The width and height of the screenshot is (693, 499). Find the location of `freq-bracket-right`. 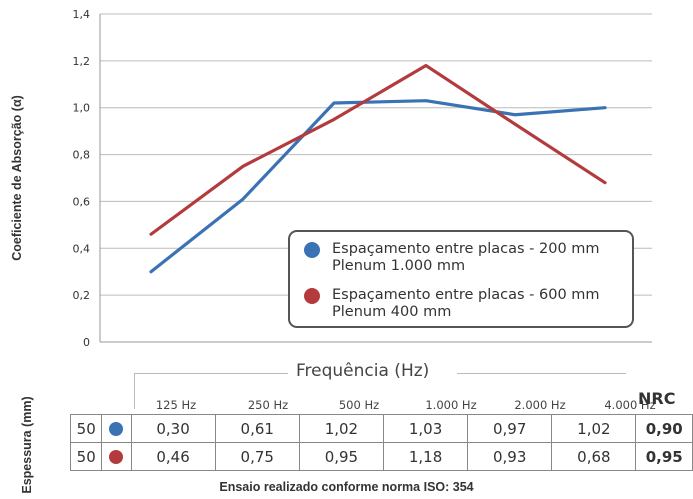

freq-bracket-right is located at coordinates (541, 373).